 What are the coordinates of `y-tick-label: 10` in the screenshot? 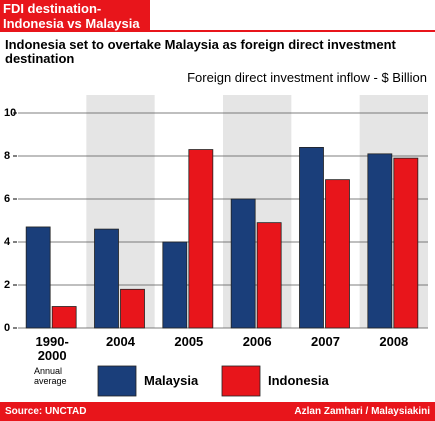 It's located at (10, 113).